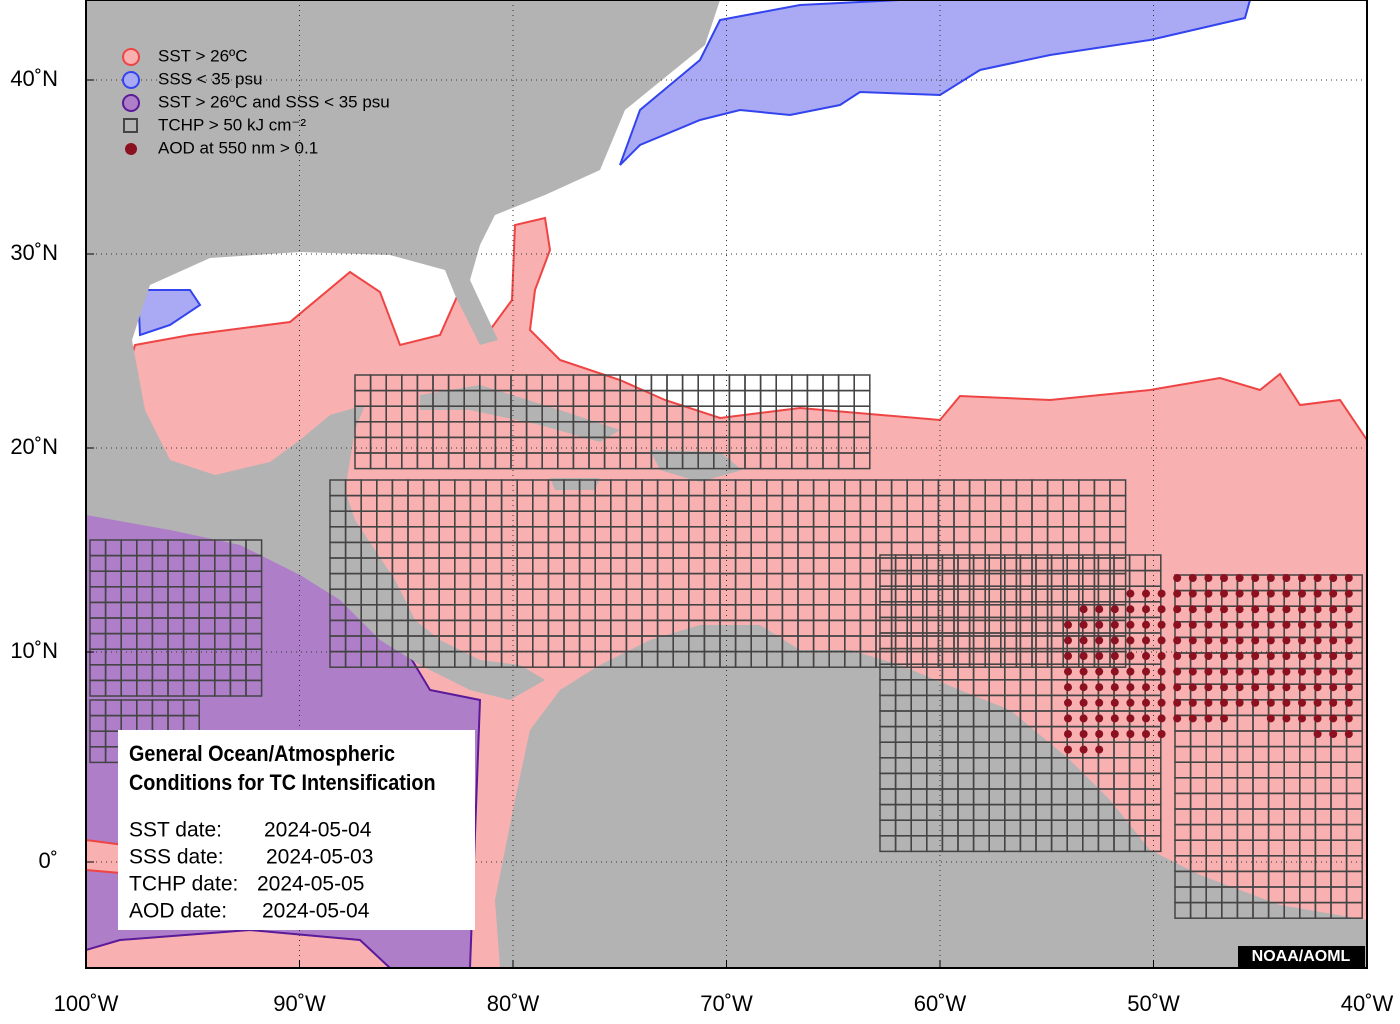 Image resolution: width=1400 pixels, height=1024 pixels. What do you see at coordinates (726, 1003) in the screenshot?
I see `x-axis-label: 70˚W` at bounding box center [726, 1003].